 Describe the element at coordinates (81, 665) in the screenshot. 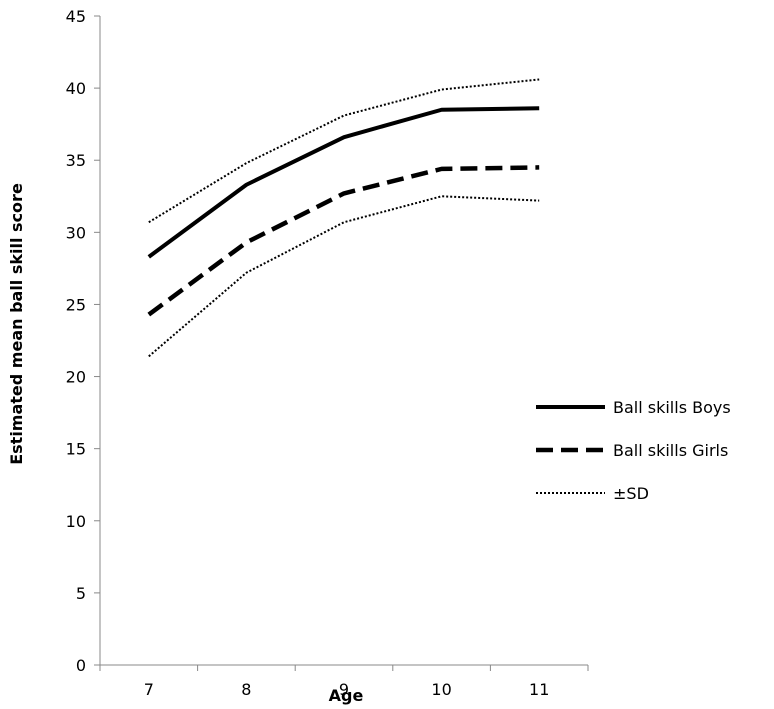

I see `y-tick-label: 0` at that location.